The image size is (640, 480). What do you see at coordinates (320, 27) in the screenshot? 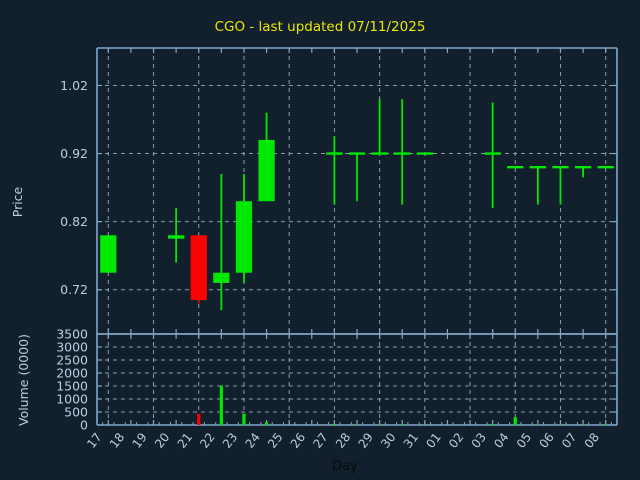
I see `chart-title: CGO - last updated 07/11/2025` at bounding box center [320, 27].